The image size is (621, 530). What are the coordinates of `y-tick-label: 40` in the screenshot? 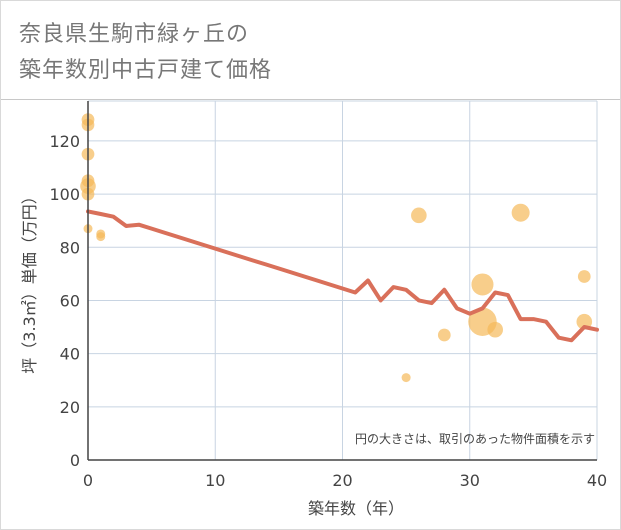 It's located at (70, 354).